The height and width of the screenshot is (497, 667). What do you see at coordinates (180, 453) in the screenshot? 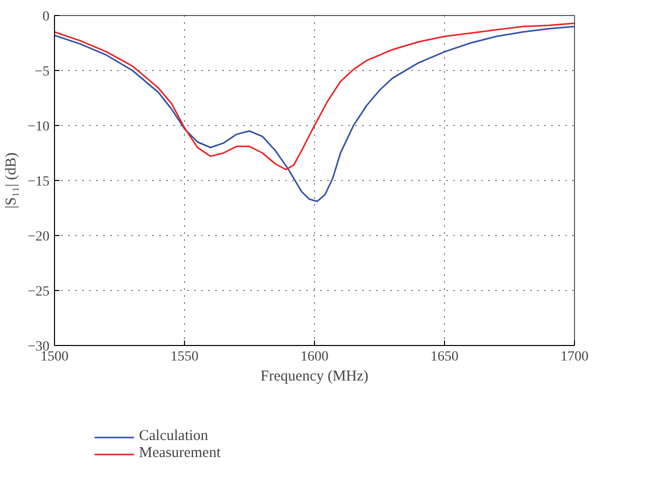
I see `legend-label: Measurement` at bounding box center [180, 453].